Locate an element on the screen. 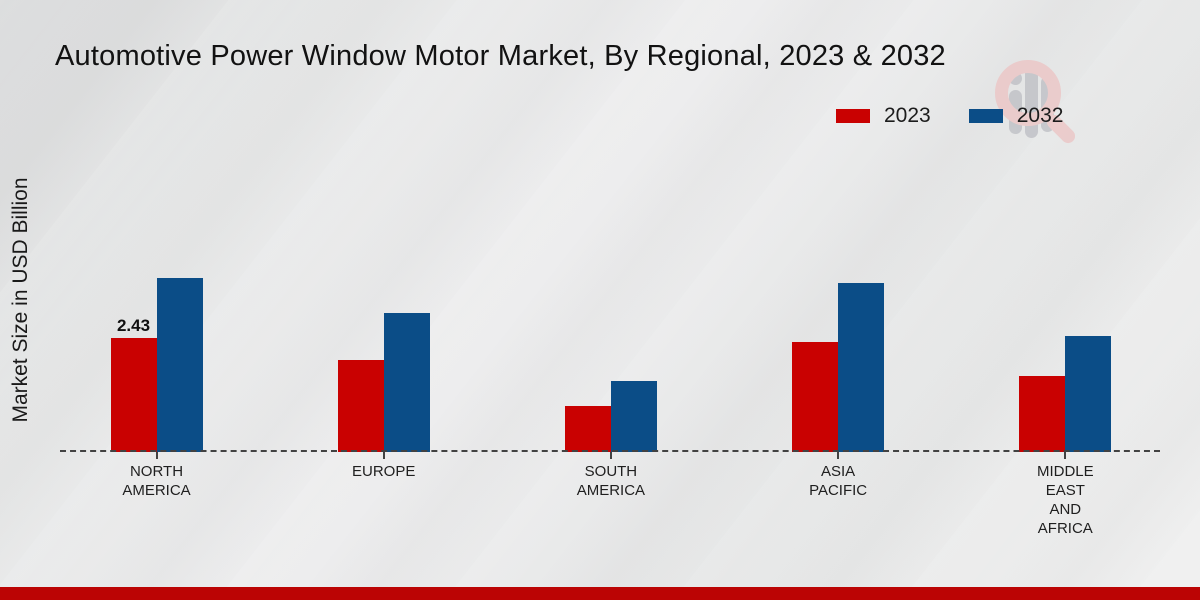 The width and height of the screenshot is (1200, 600). x-axis-baseline is located at coordinates (610, 451).